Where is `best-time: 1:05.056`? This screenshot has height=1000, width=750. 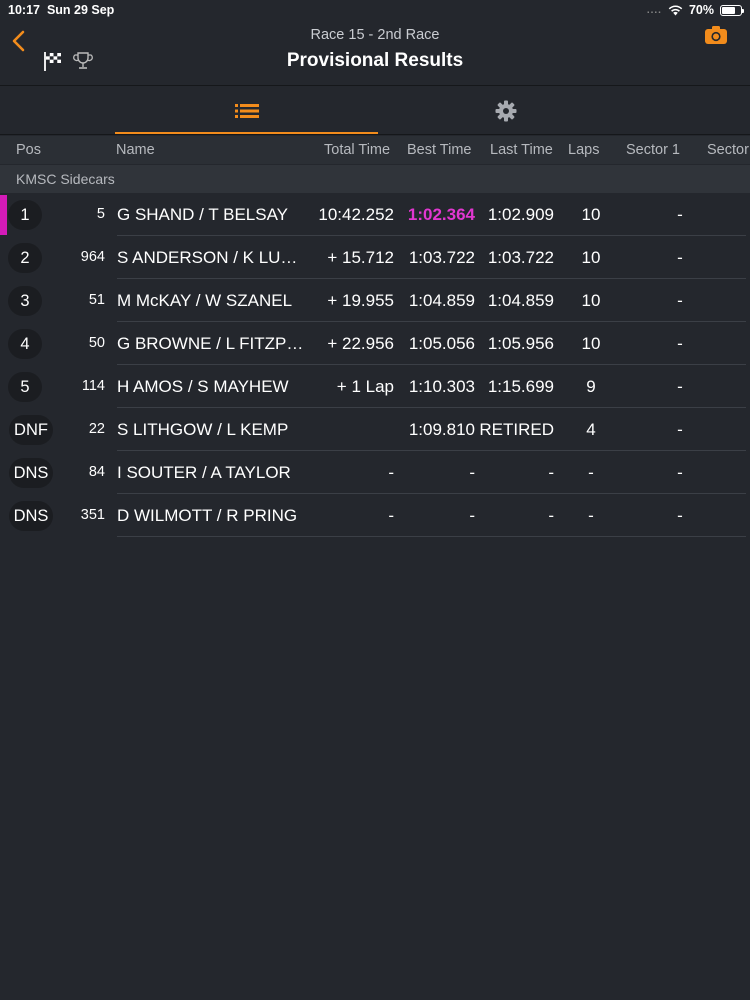 best-time: 1:05.056 is located at coordinates (441, 343).